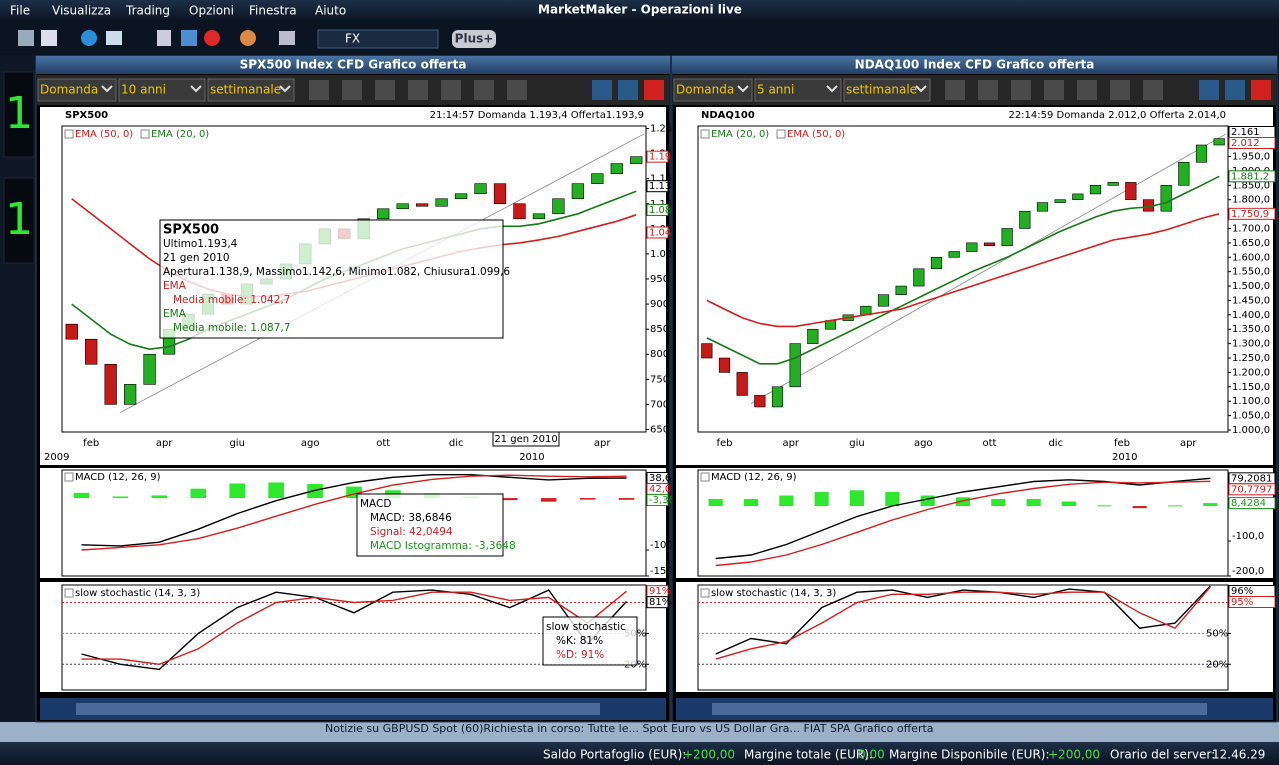 The width and height of the screenshot is (1279, 765). I want to click on legend-entry: EMA (20, 0), so click(740, 134).